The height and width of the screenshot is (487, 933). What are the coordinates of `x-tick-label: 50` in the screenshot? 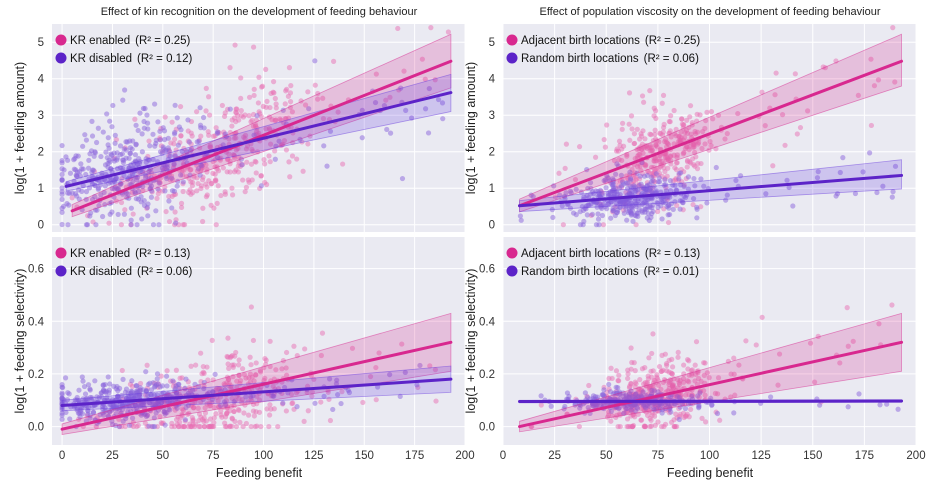 It's located at (162, 456).